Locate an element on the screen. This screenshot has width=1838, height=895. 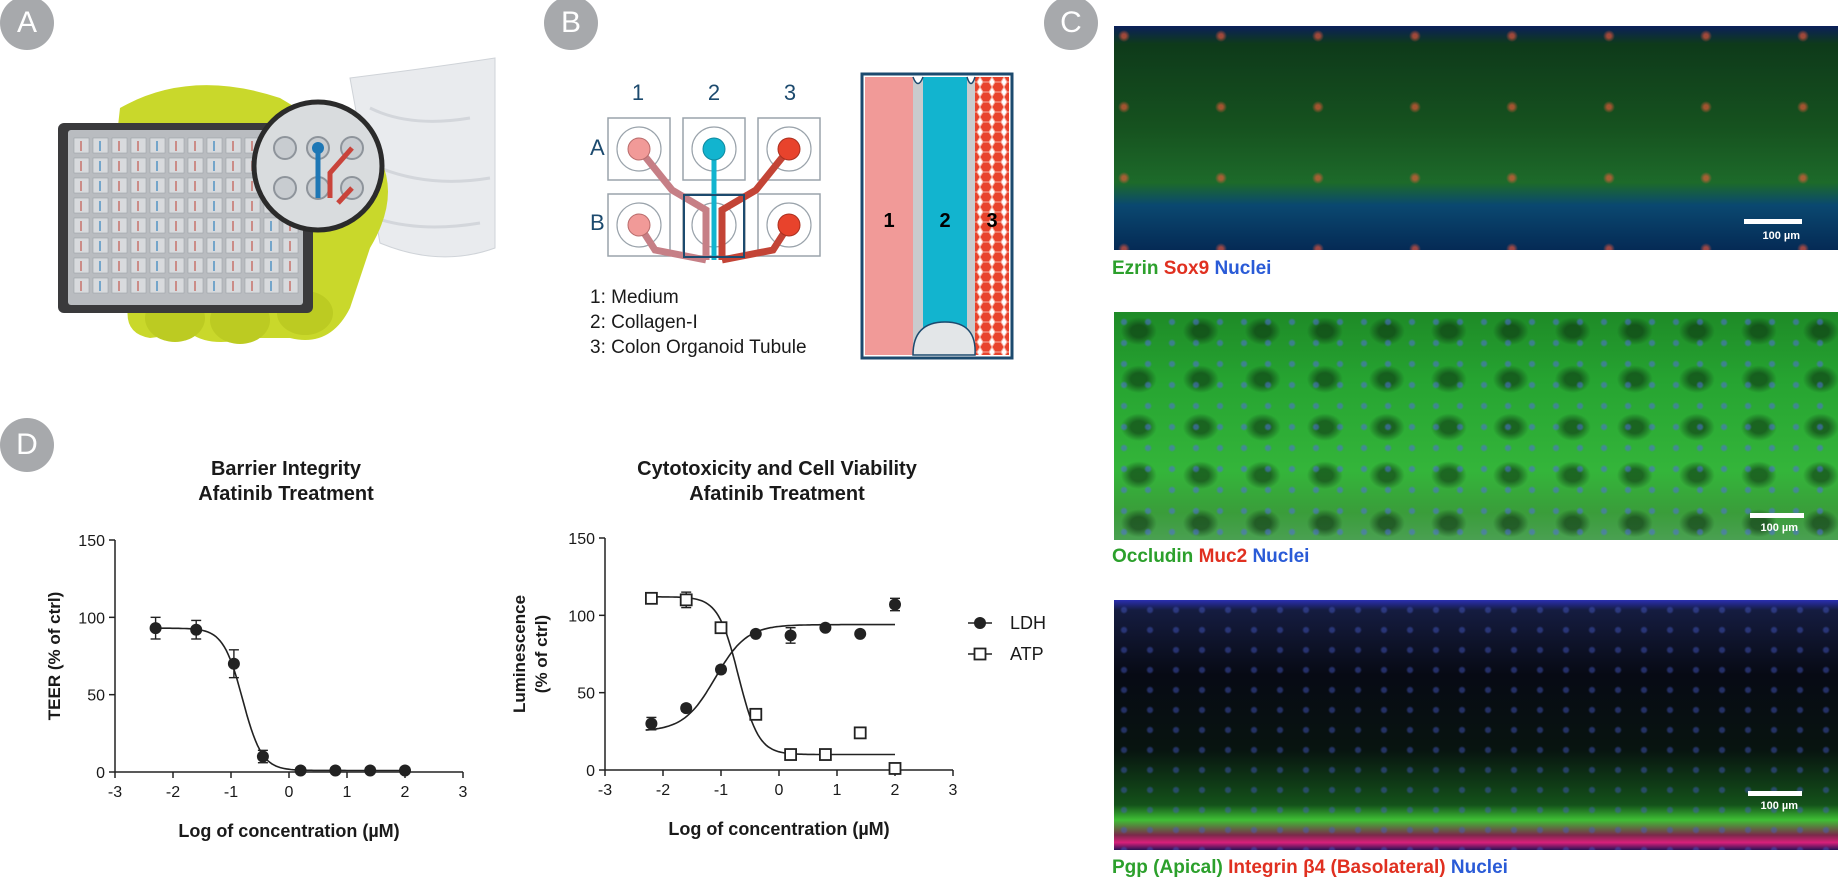
caption-image-2: Occludin Muc2 Nuclei is located at coordinates (1210, 557).